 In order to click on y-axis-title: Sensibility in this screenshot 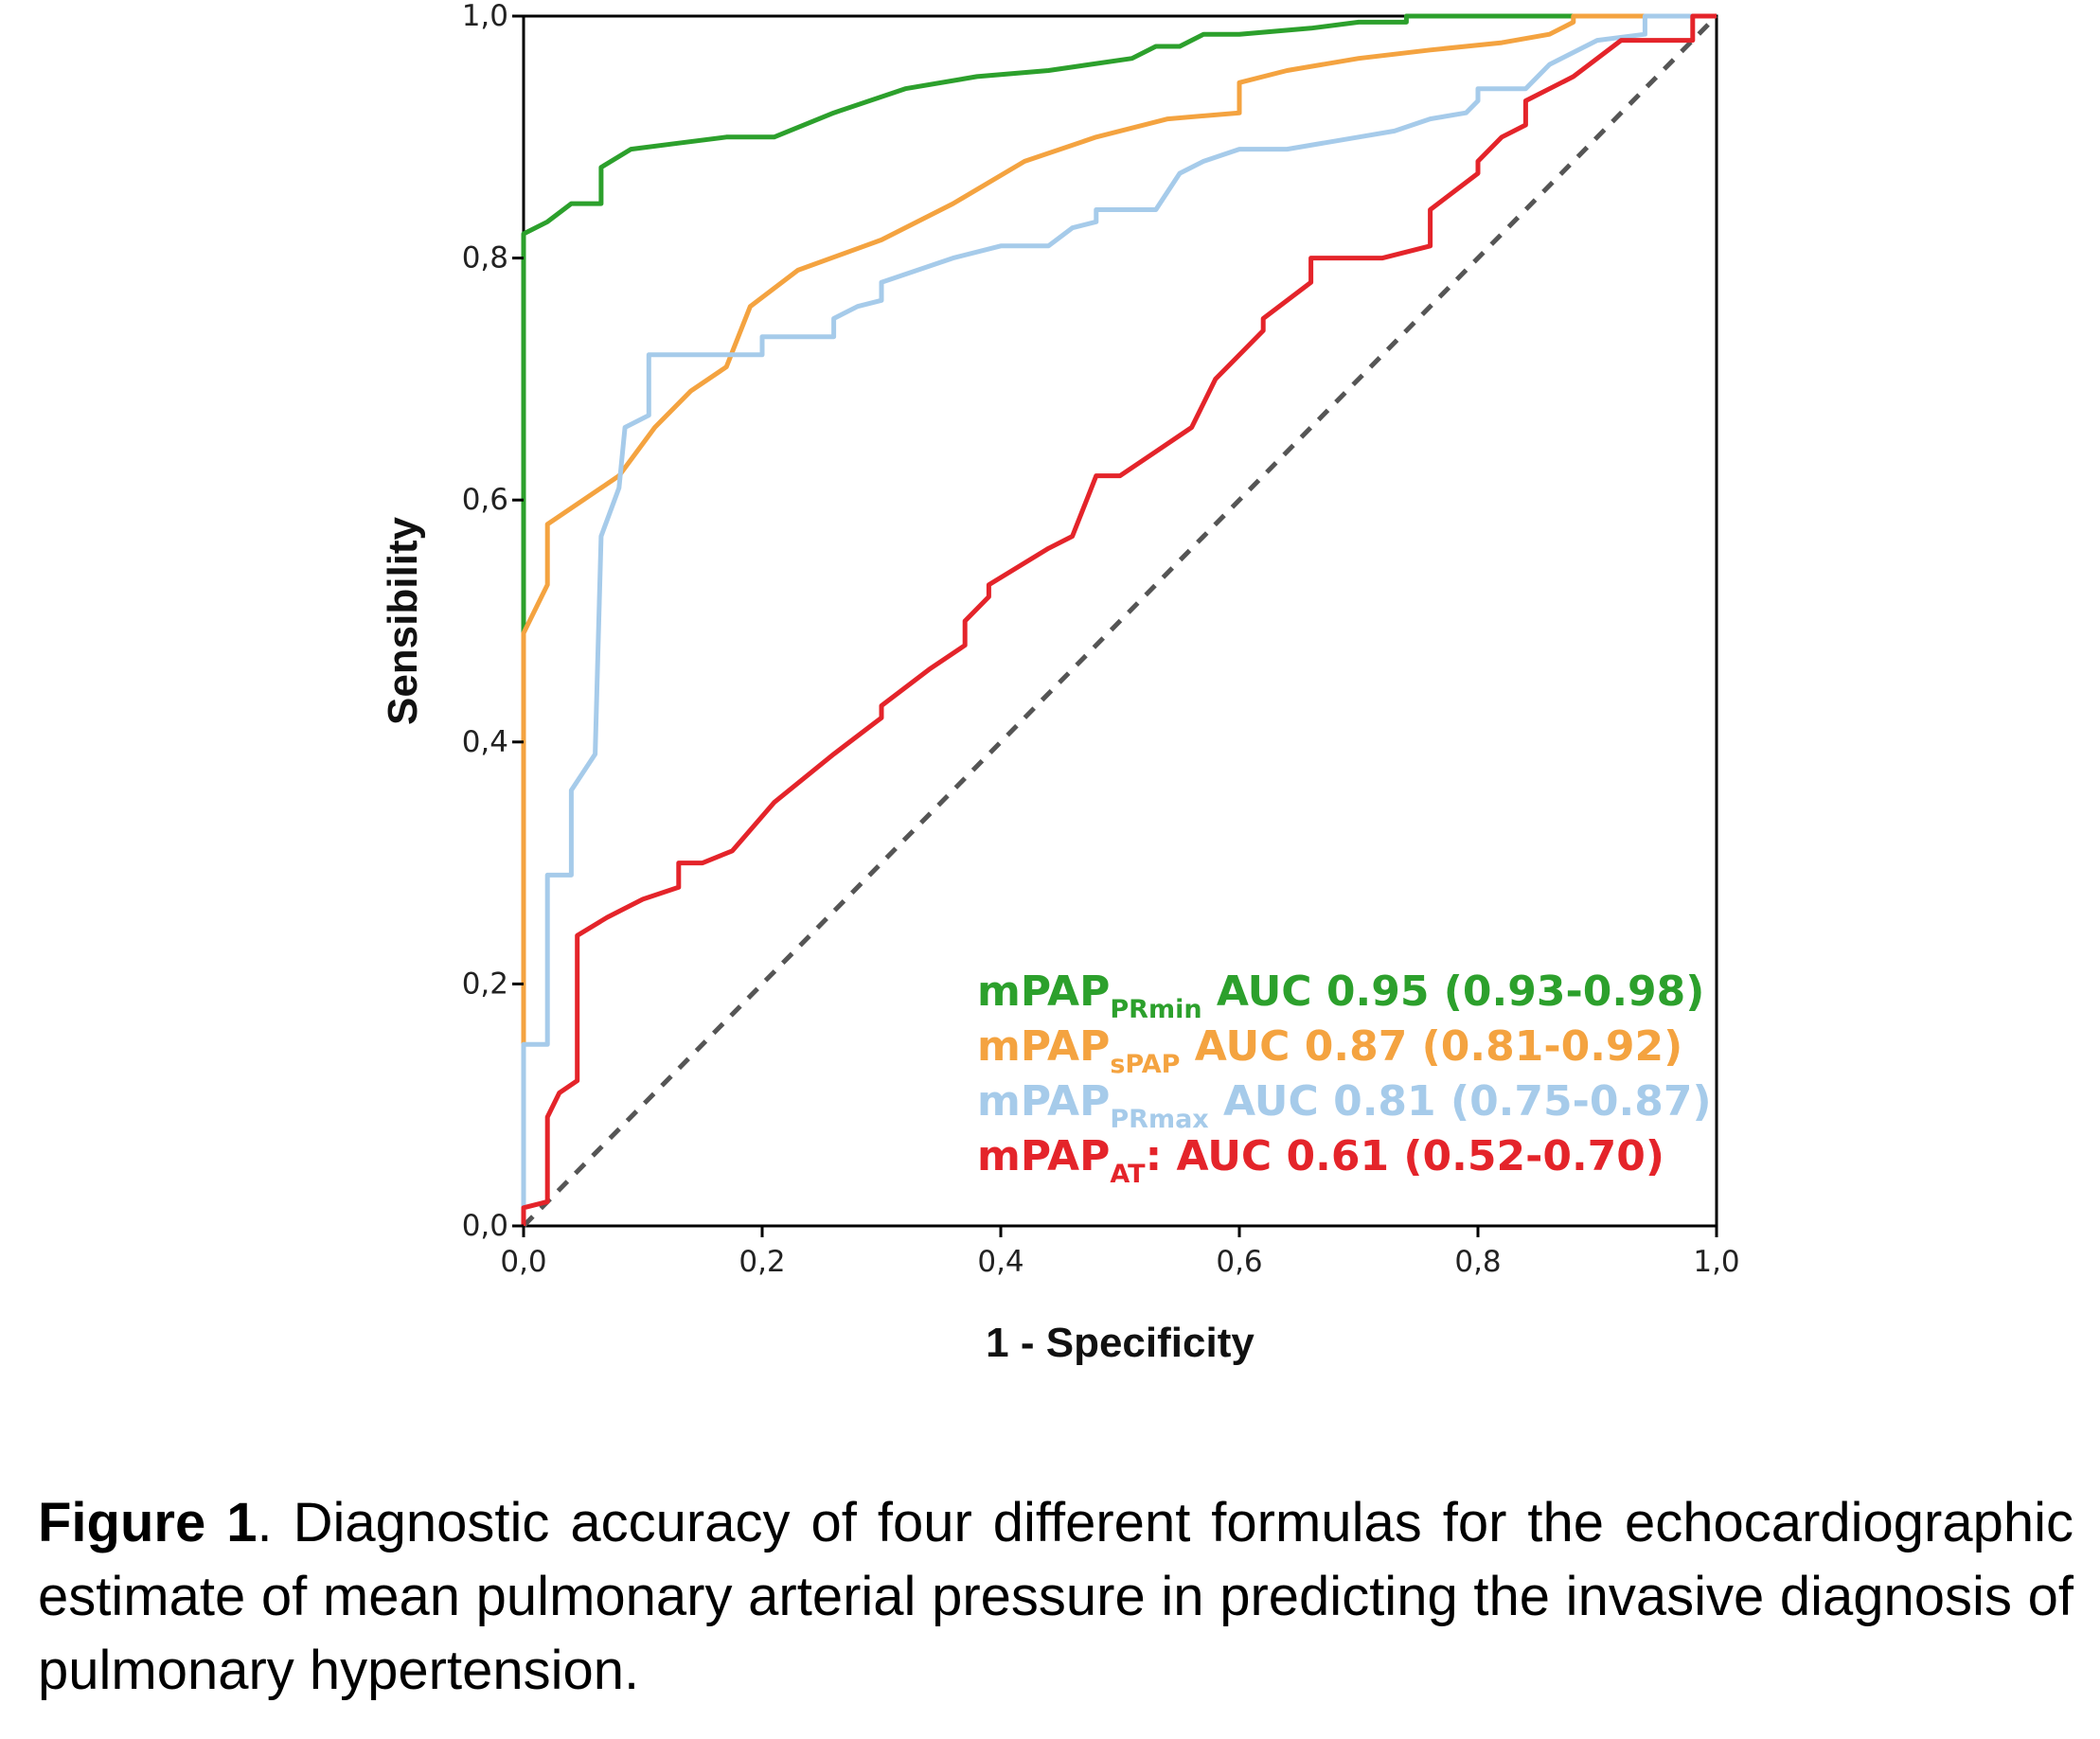, I will do `click(403, 620)`.